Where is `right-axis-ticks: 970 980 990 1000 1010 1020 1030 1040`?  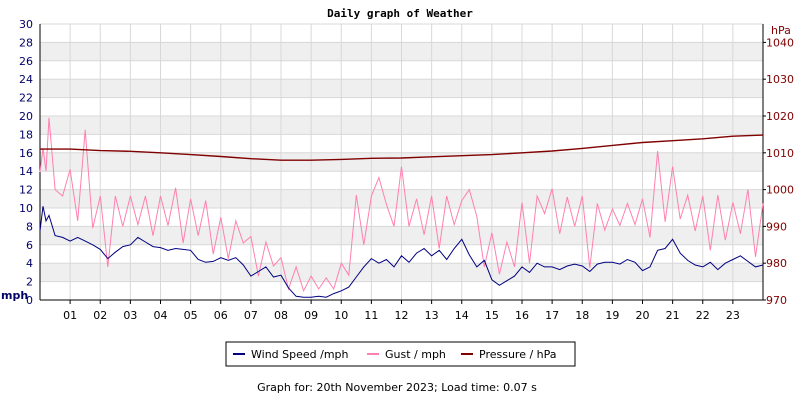 right-axis-ticks: 970 980 990 1000 1010 1020 1030 1040 is located at coordinates (778, 171).